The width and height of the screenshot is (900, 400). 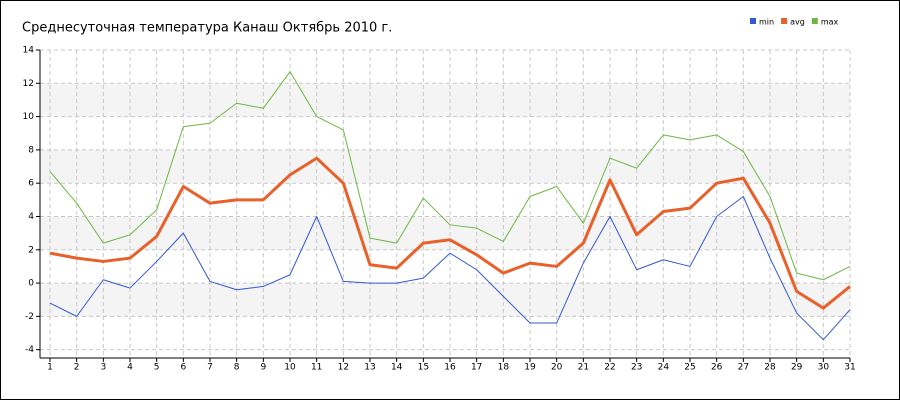 What do you see at coordinates (290, 368) in the screenshot?
I see `x-tick-label: 10` at bounding box center [290, 368].